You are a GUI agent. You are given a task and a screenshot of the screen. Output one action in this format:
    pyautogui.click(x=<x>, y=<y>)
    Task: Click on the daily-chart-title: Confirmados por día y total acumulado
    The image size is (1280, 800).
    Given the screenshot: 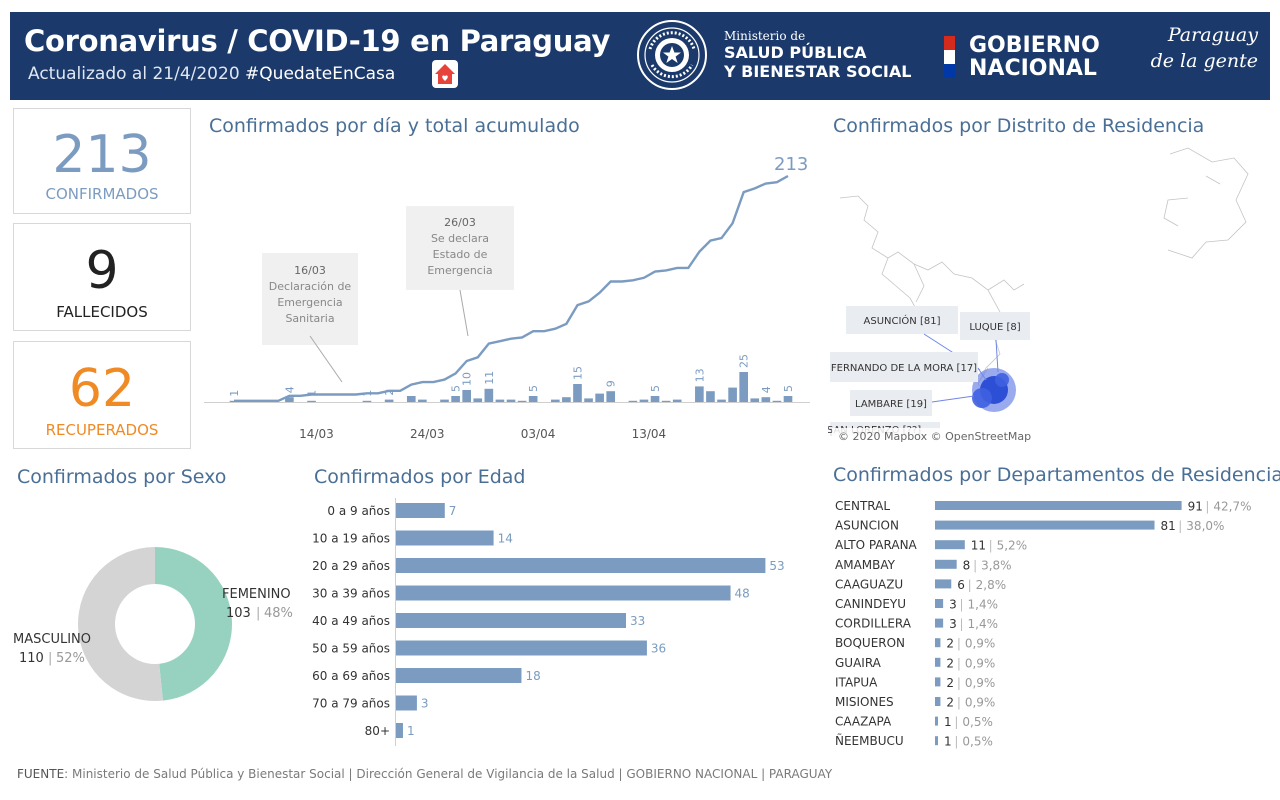 What is the action you would take?
    pyautogui.click(x=394, y=126)
    